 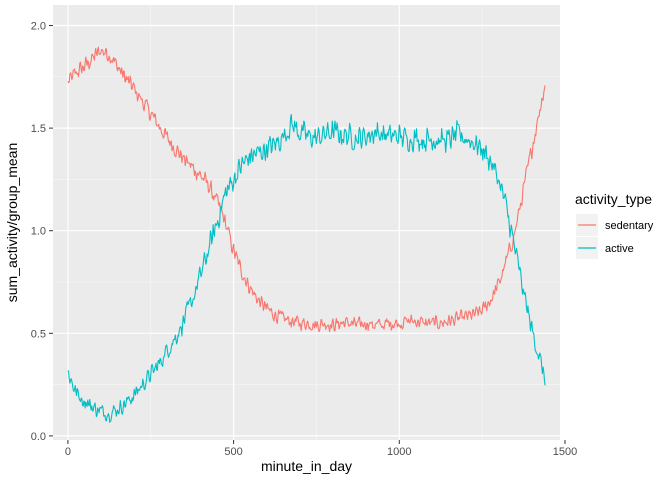 I want to click on y-tick-label: 2.0, so click(x=38, y=27).